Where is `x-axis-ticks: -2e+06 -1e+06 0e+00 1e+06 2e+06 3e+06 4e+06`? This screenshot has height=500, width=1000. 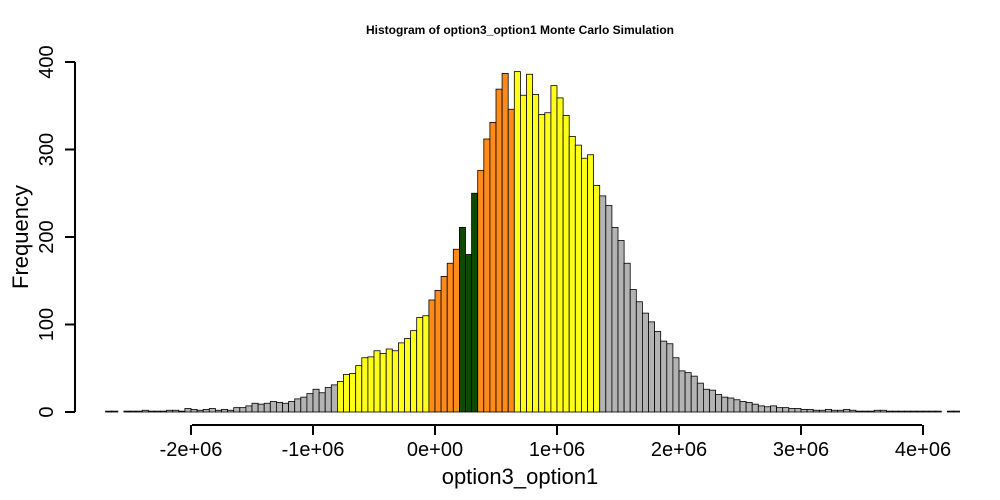 x-axis-ticks: -2e+06 -1e+06 0e+00 1e+06 2e+06 3e+06 4e+06 is located at coordinates (555, 443).